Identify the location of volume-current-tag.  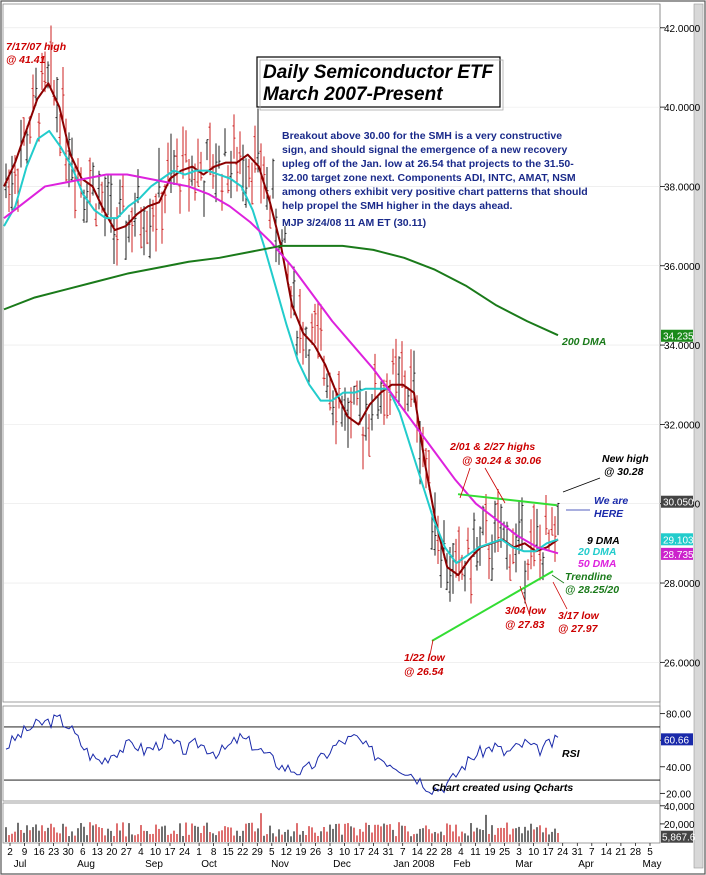
(677, 836).